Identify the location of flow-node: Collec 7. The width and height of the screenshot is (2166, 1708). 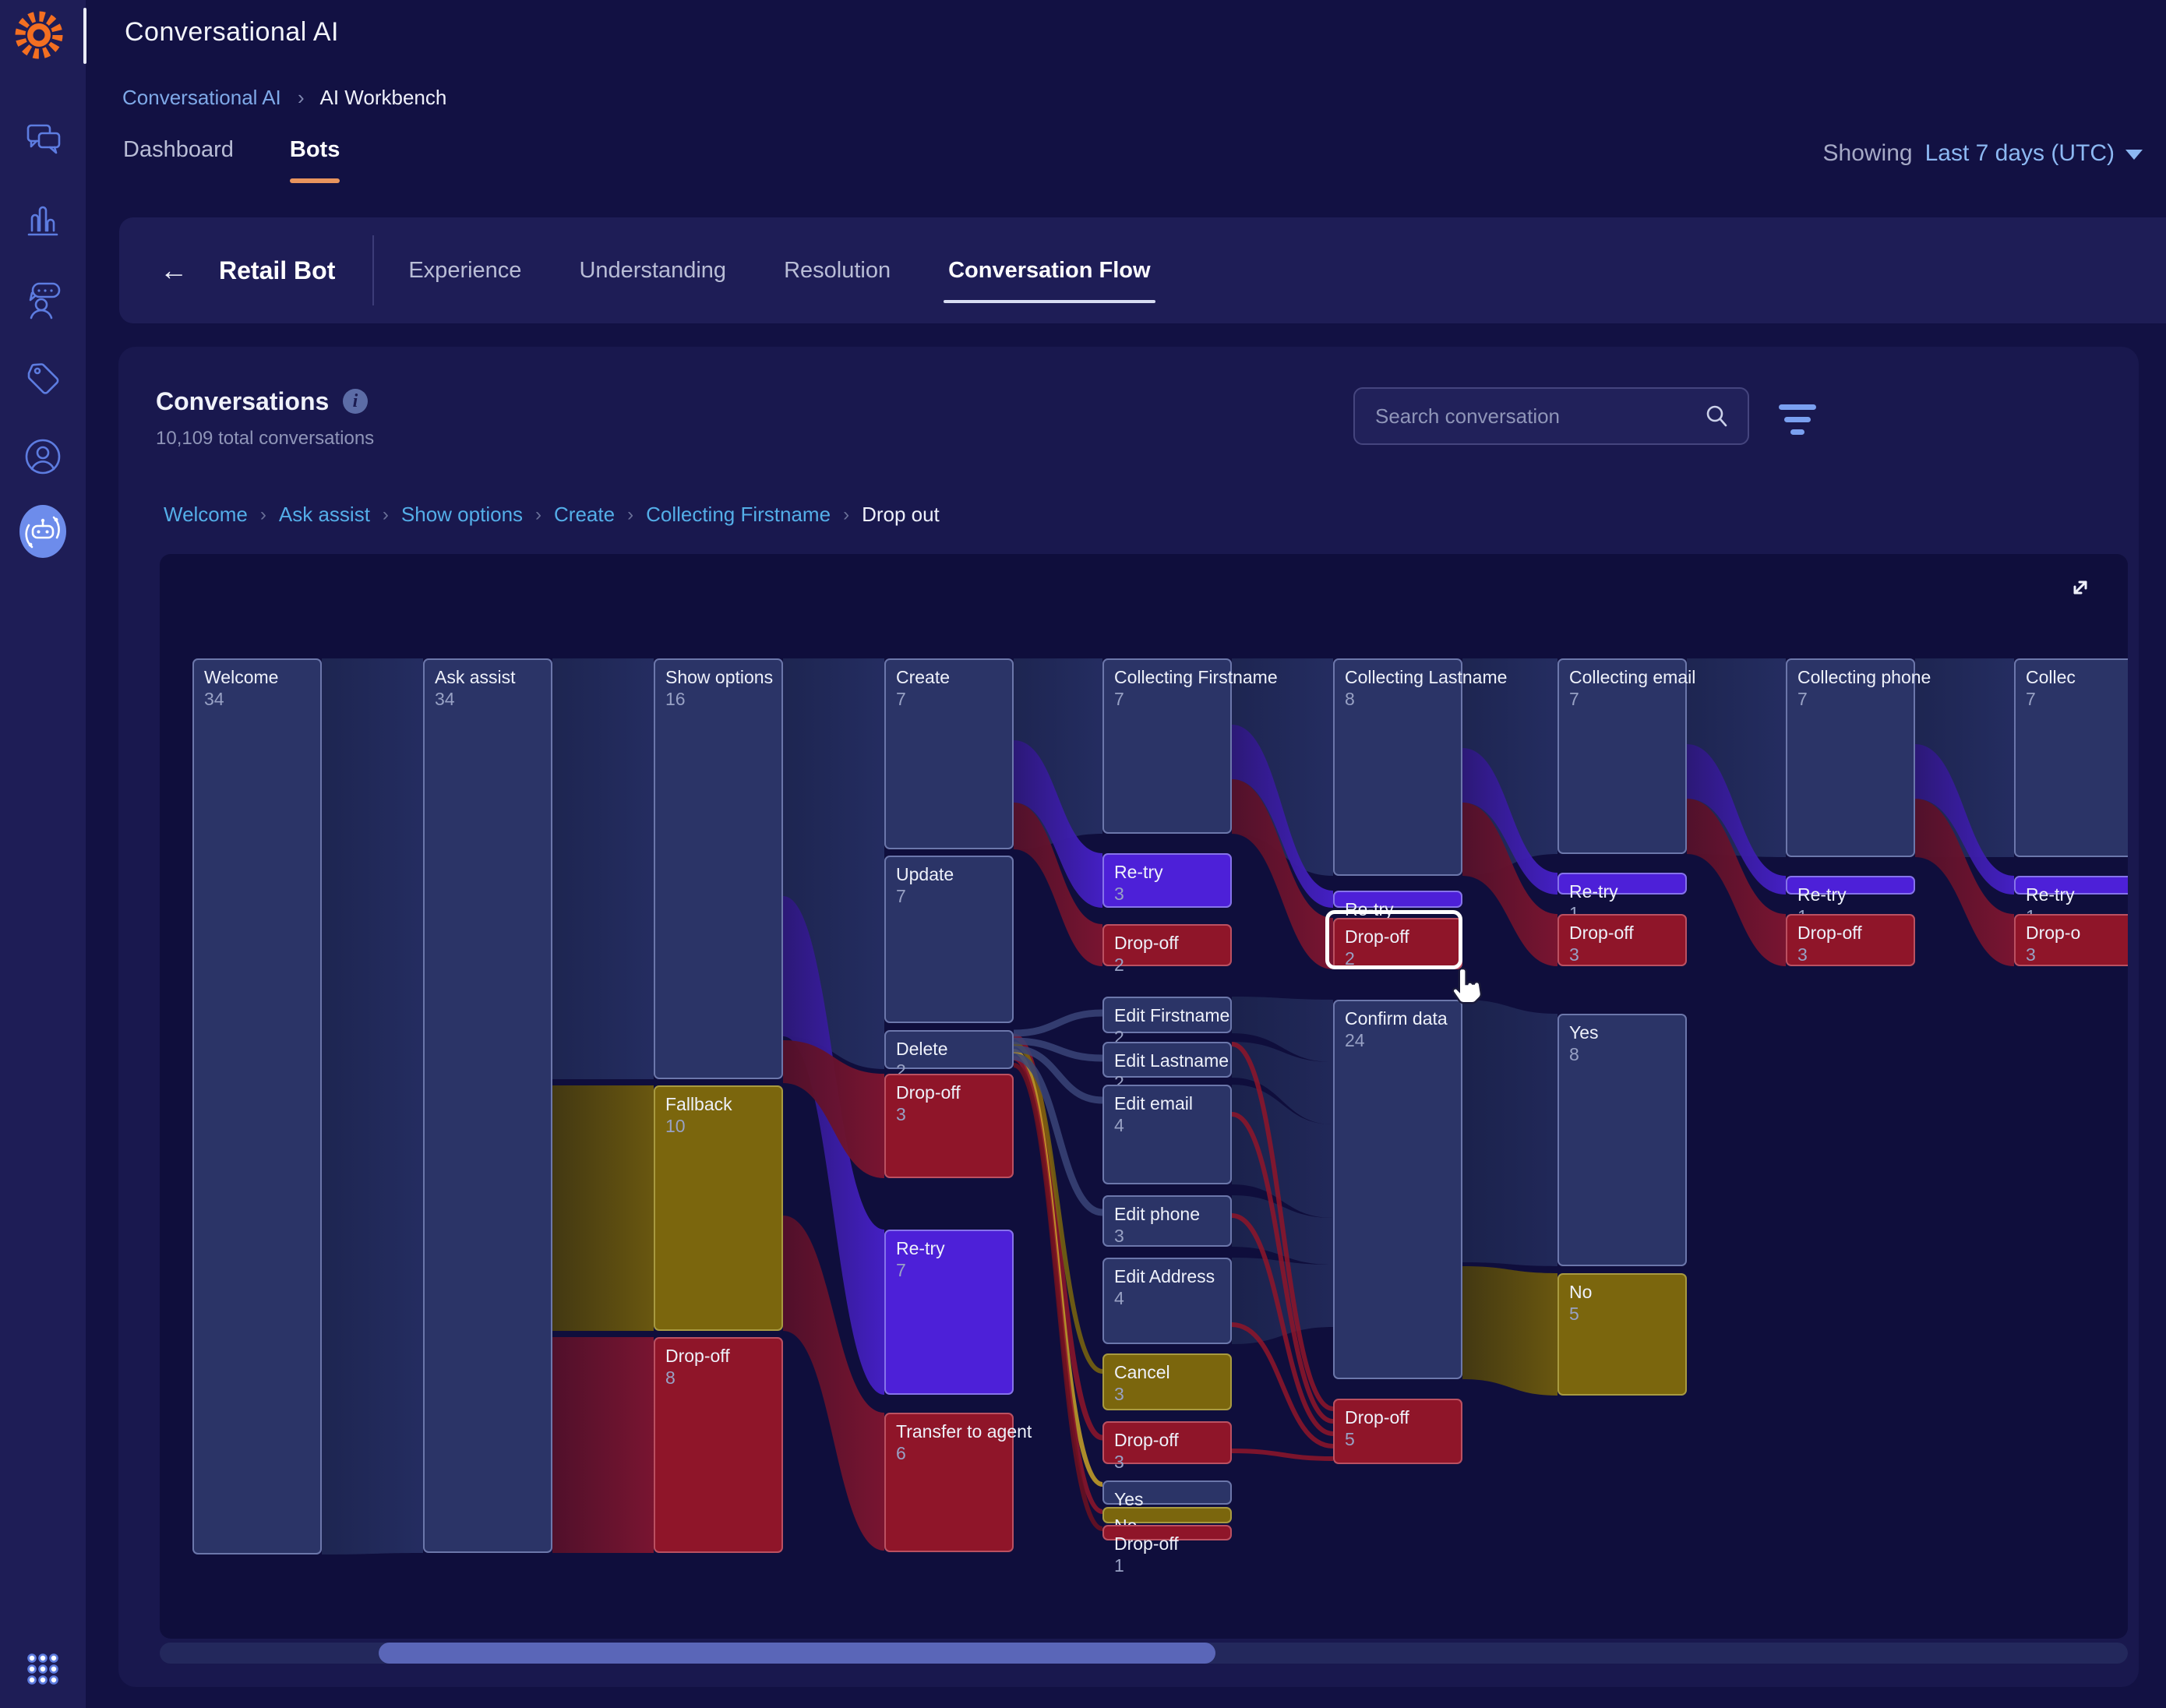
(2071, 758).